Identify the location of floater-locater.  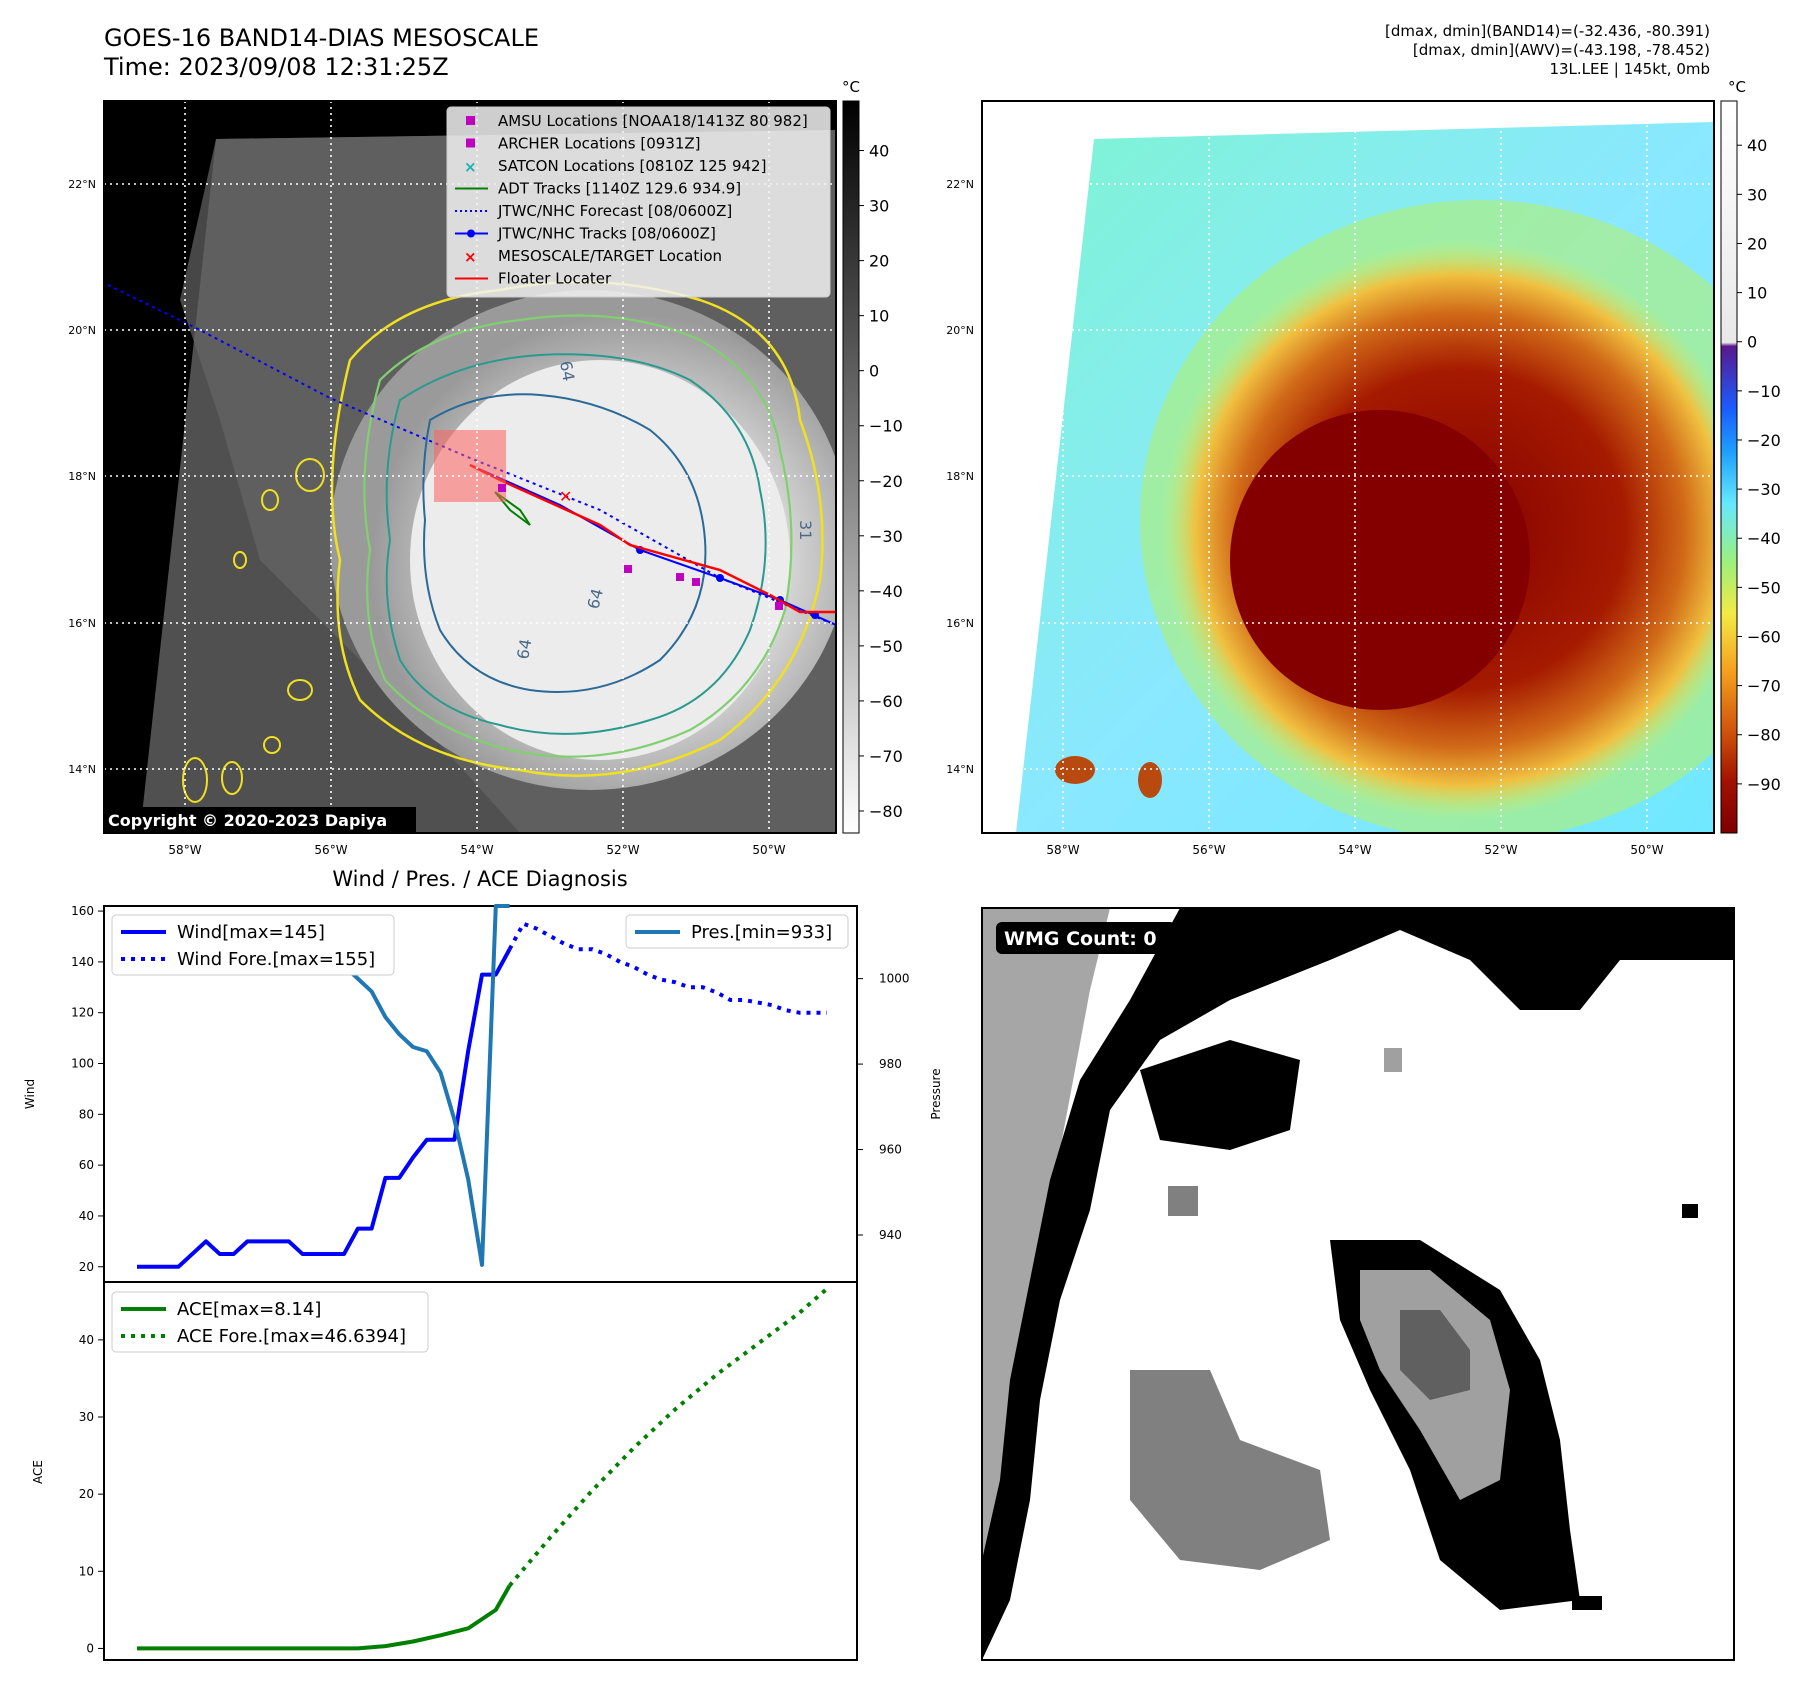
(652, 538).